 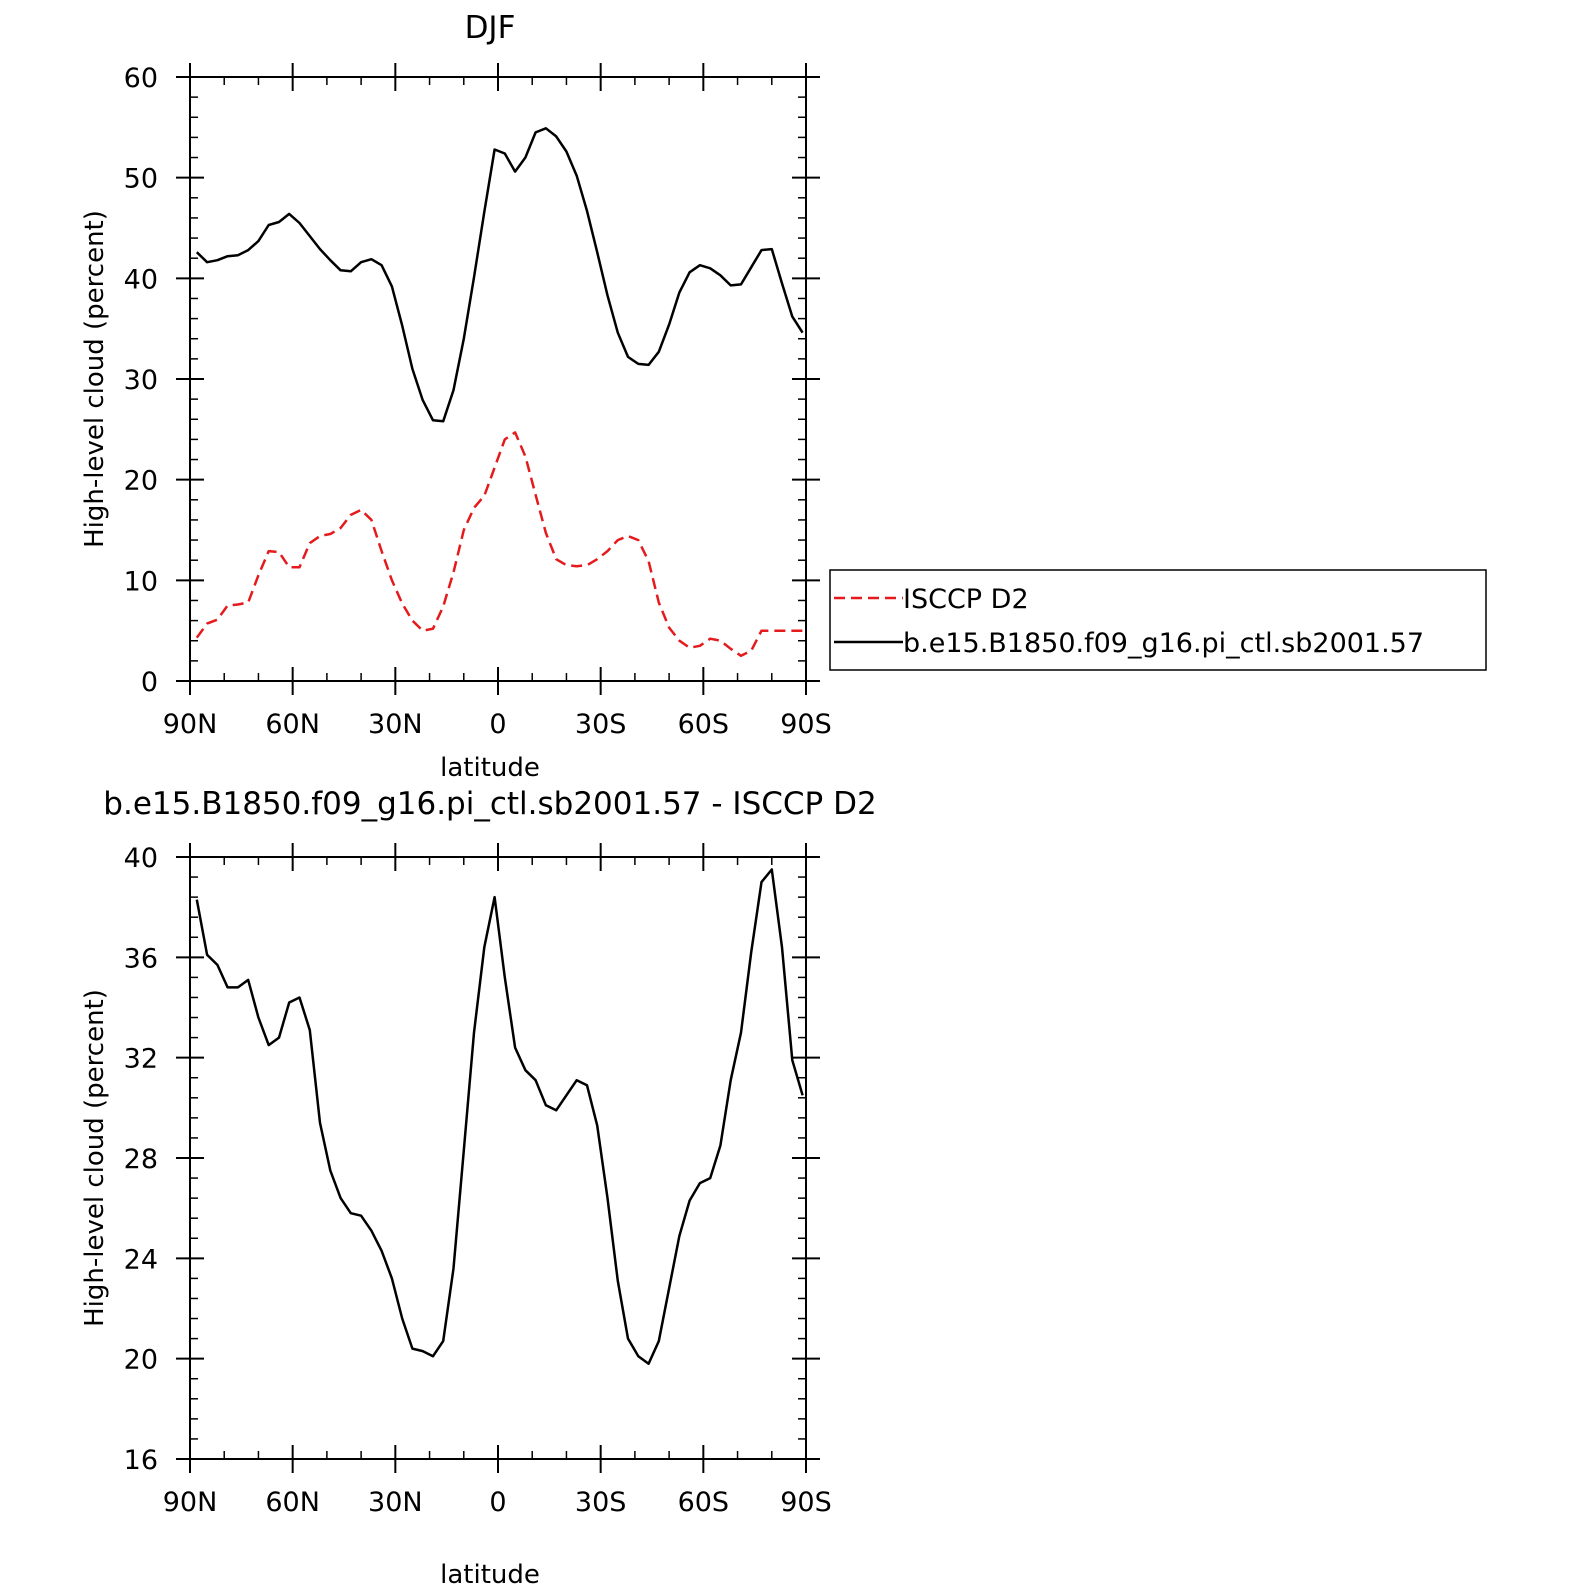 I want to click on b-e15-b1850-f09-g16-pi-ctl-sb2001-57-line, so click(x=499, y=275).